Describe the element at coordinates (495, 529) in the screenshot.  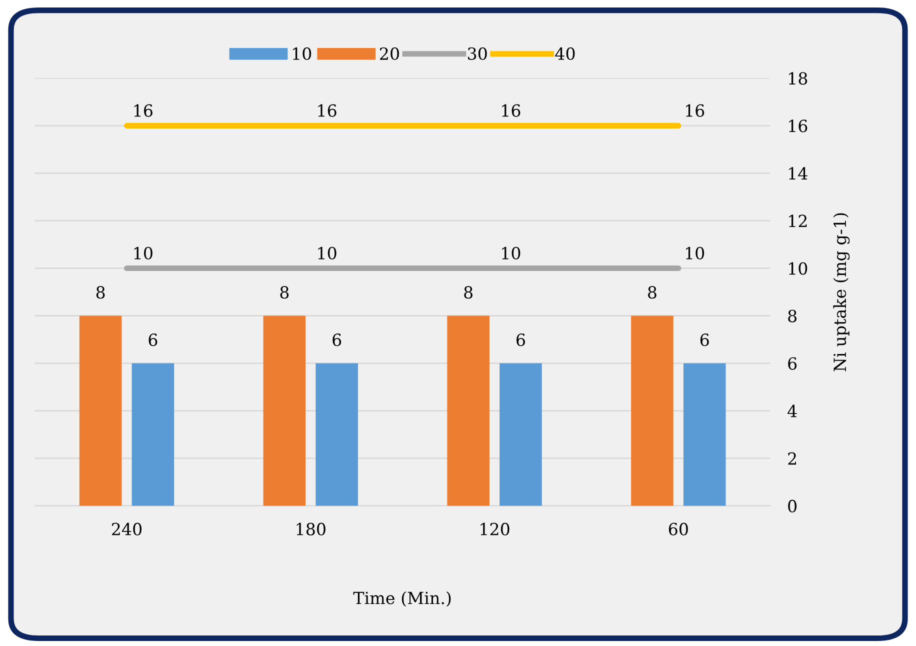
I see `x-tick-label: 120` at that location.